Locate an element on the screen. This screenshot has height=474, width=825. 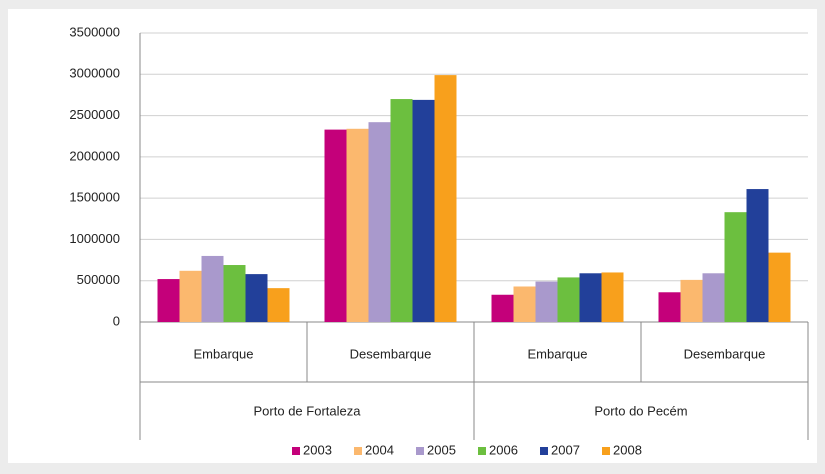
y-tick-label: 1000000 is located at coordinates (94, 238).